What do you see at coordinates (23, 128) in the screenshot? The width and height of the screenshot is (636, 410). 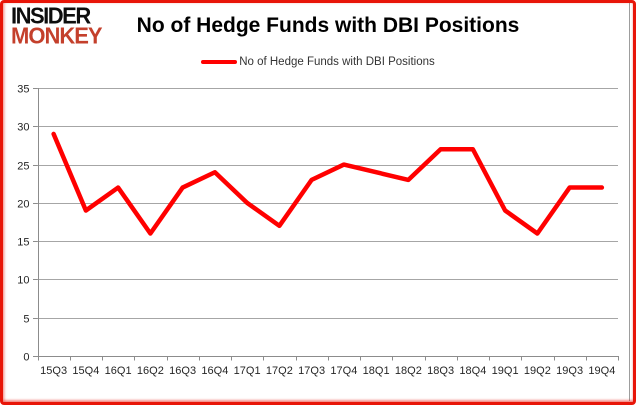 I see `y-tick-label: 30` at bounding box center [23, 128].